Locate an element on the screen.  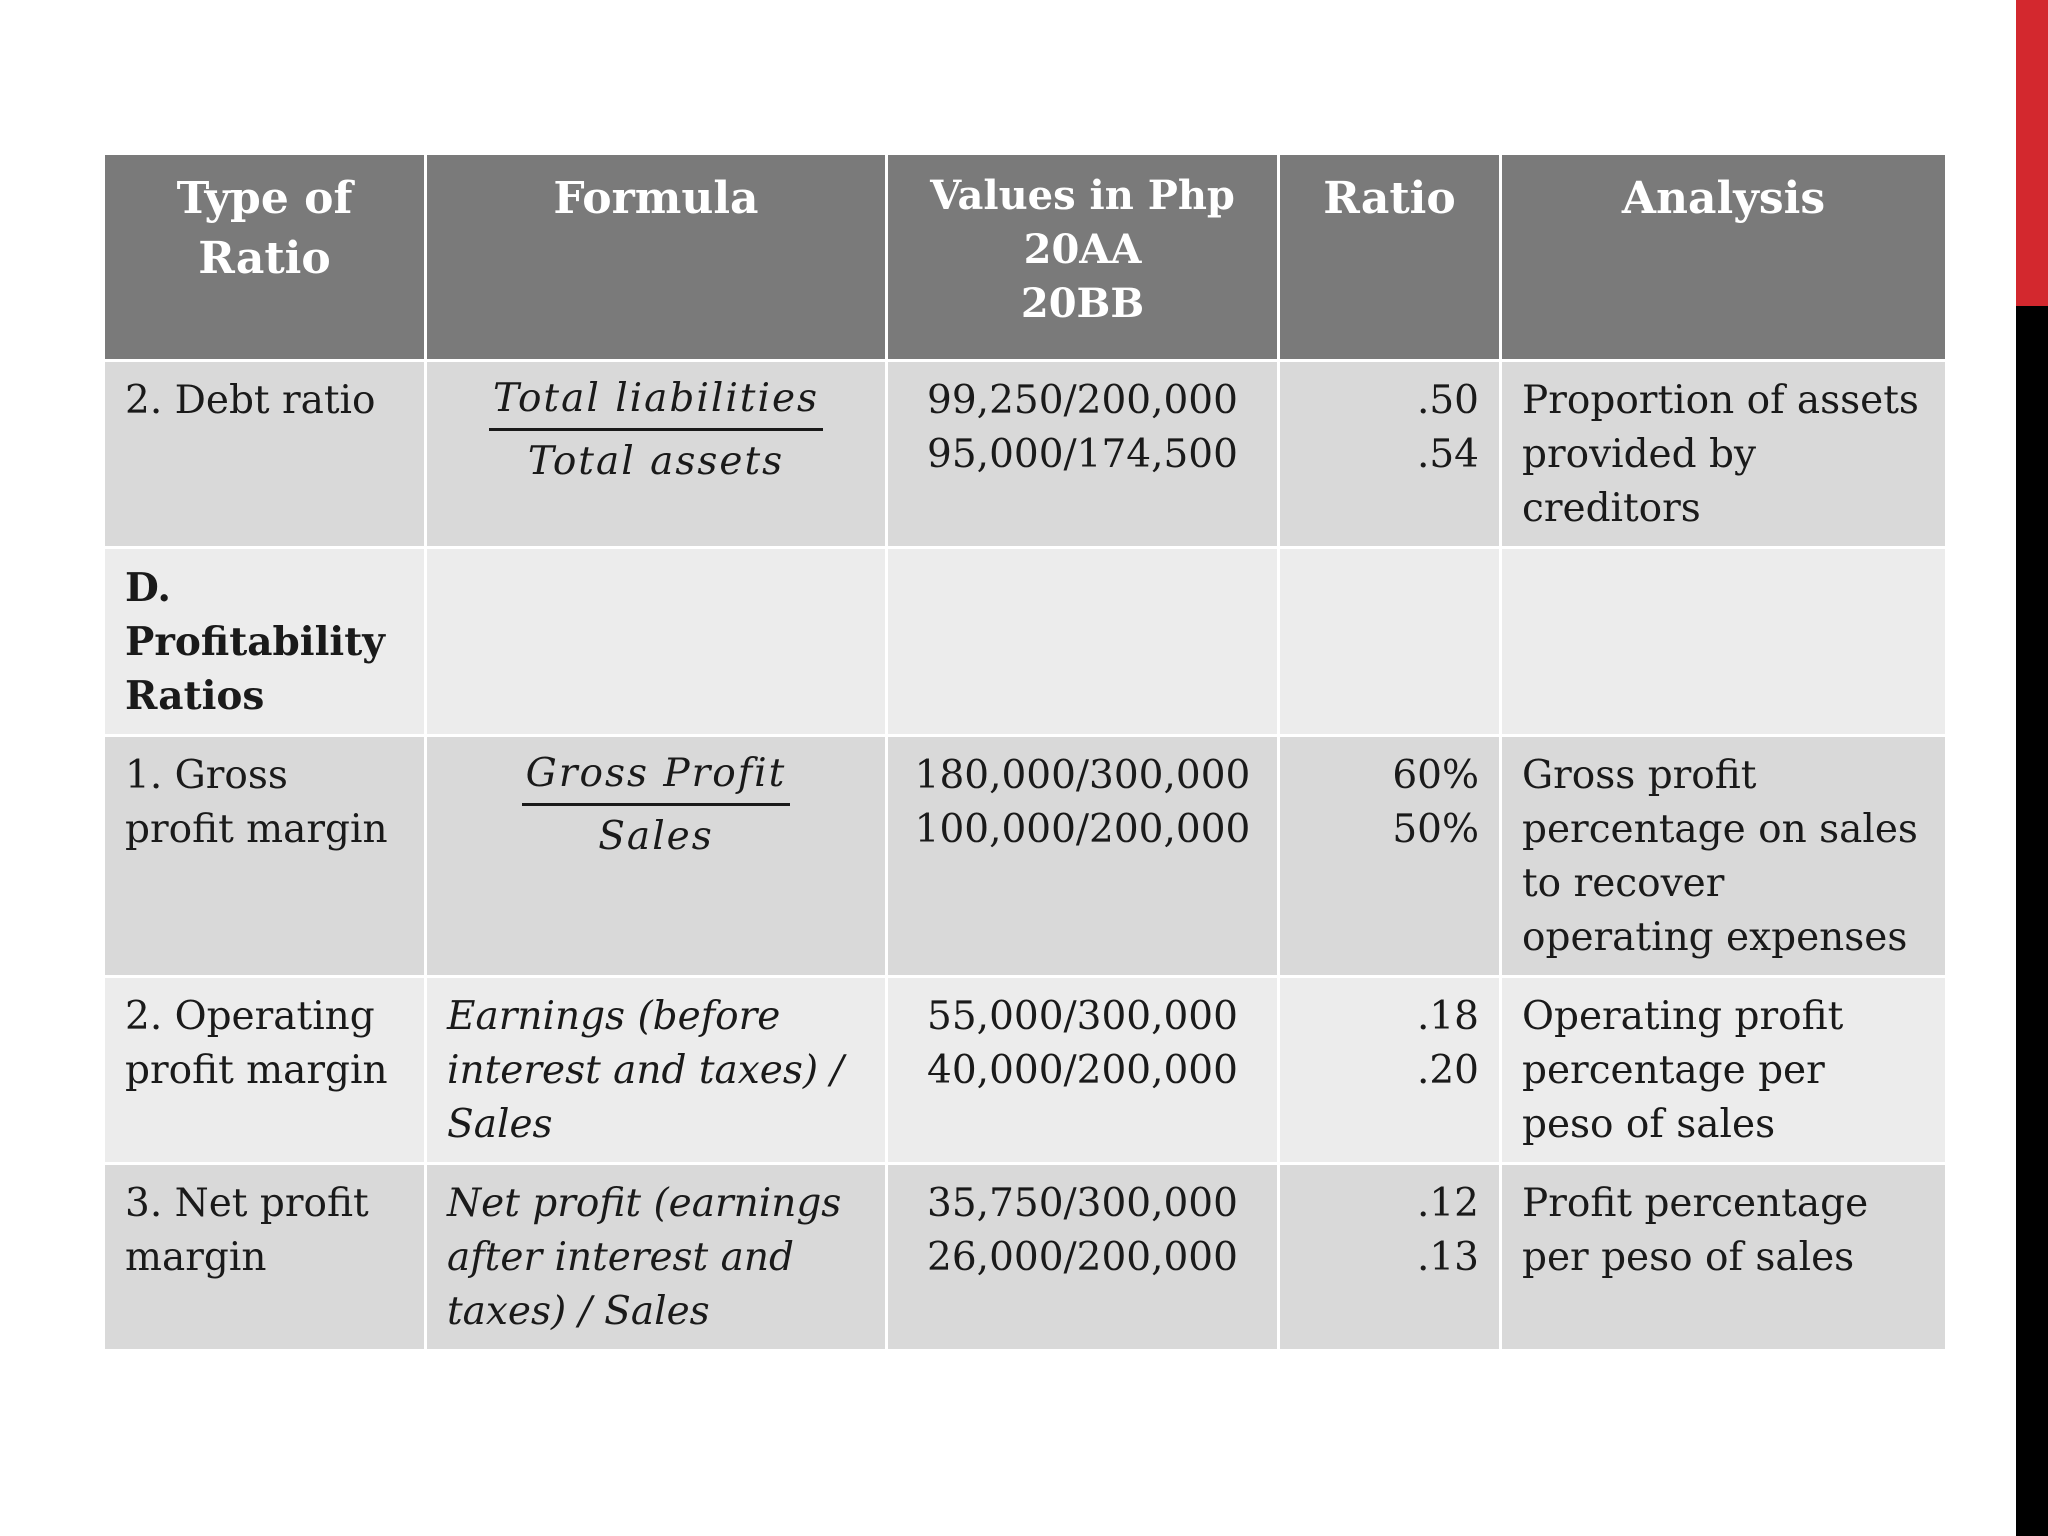
header-values-year1: 20AA is located at coordinates (1082, 249).